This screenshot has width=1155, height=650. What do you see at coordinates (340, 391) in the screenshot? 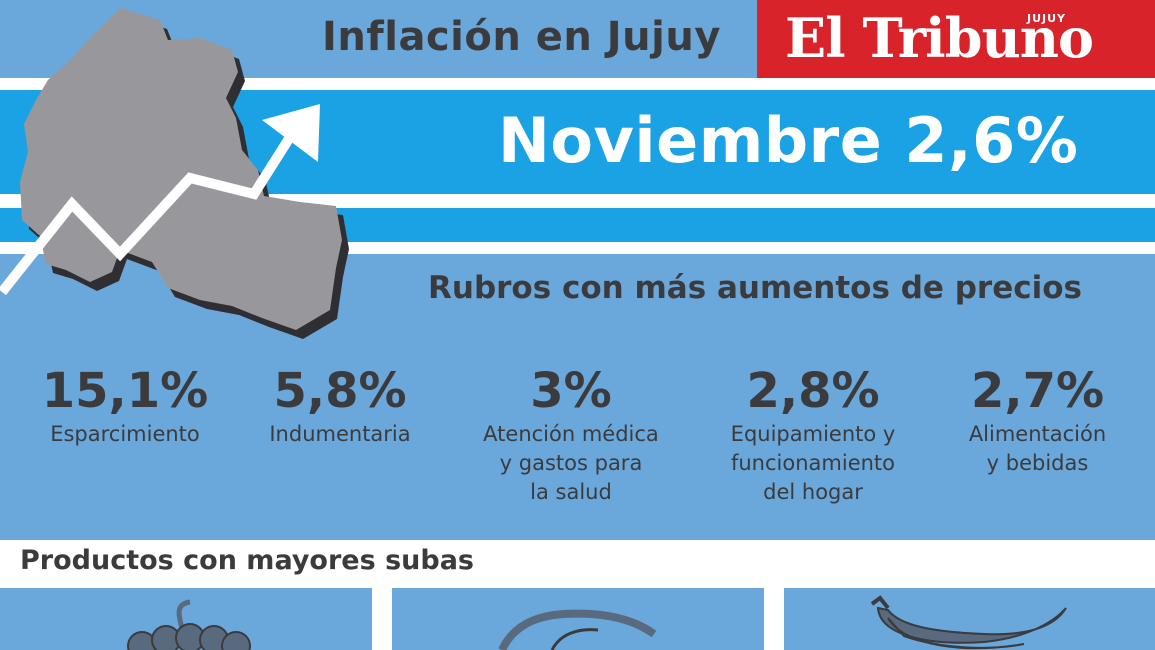
I see `rubro-percentage: 5,8%` at bounding box center [340, 391].